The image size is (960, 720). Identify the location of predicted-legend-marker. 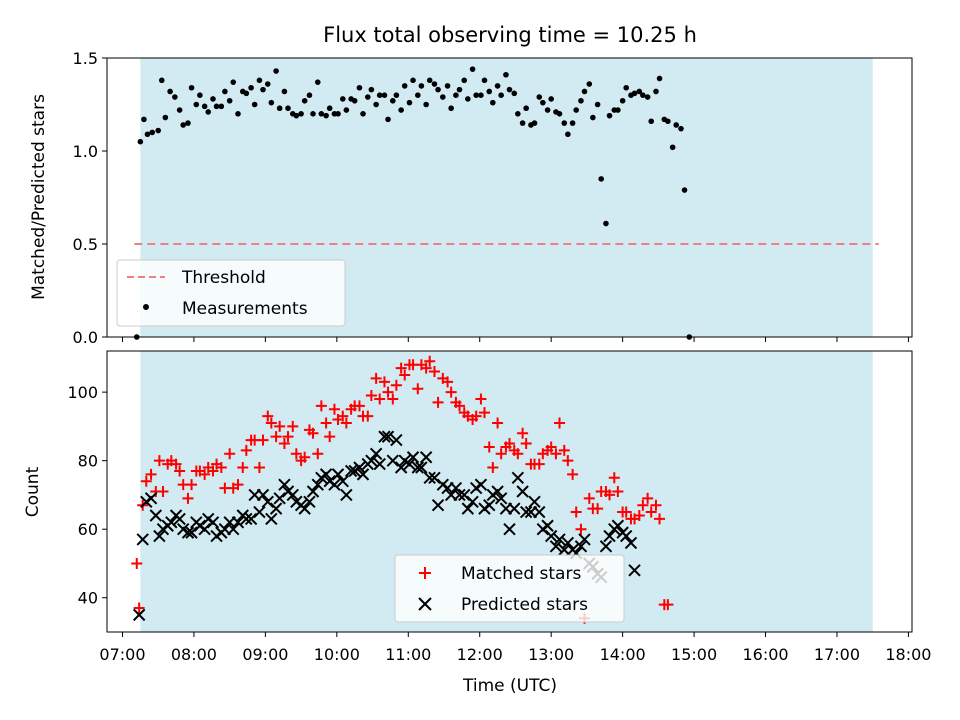
(425, 604).